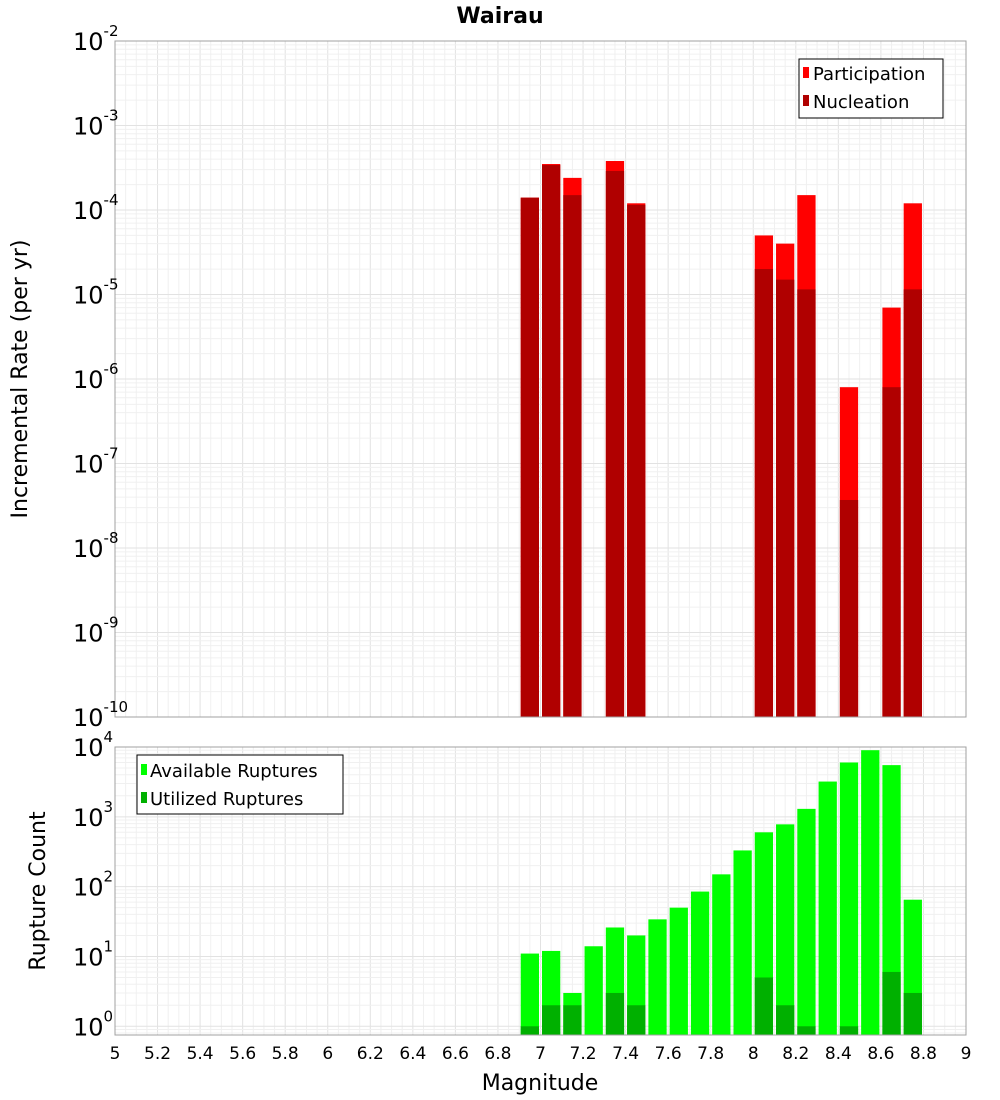 The width and height of the screenshot is (1000, 1100). What do you see at coordinates (455, 1054) in the screenshot?
I see `x-tick-label: 6.6` at bounding box center [455, 1054].